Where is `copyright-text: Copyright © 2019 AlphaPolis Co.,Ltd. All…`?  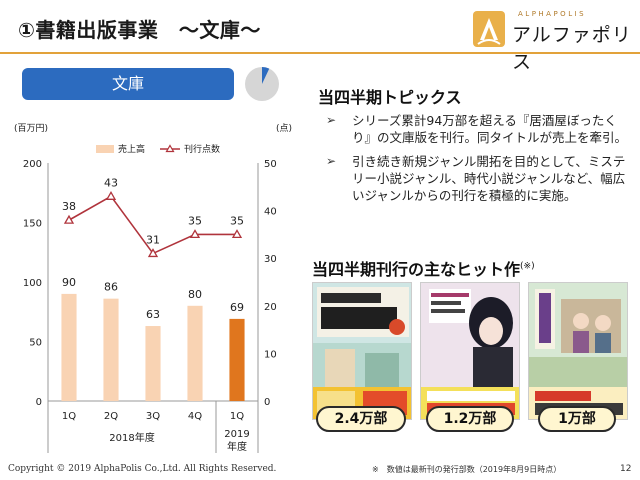
copyright-text: Copyright © 2019 AlphaPolis Co.,Ltd. All… is located at coordinates (142, 469).